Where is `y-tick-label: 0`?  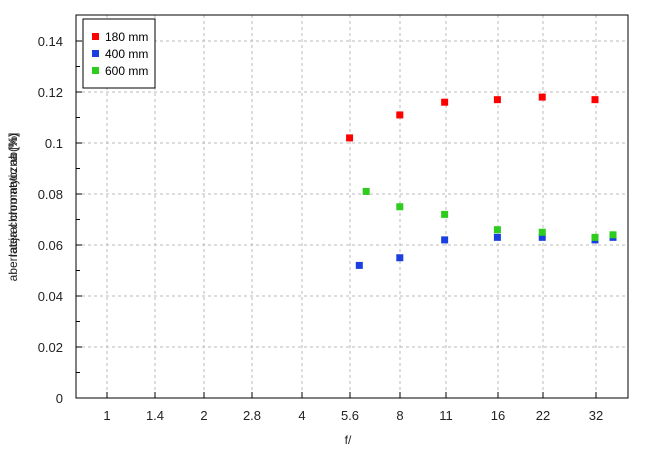
y-tick-label: 0 is located at coordinates (59, 398).